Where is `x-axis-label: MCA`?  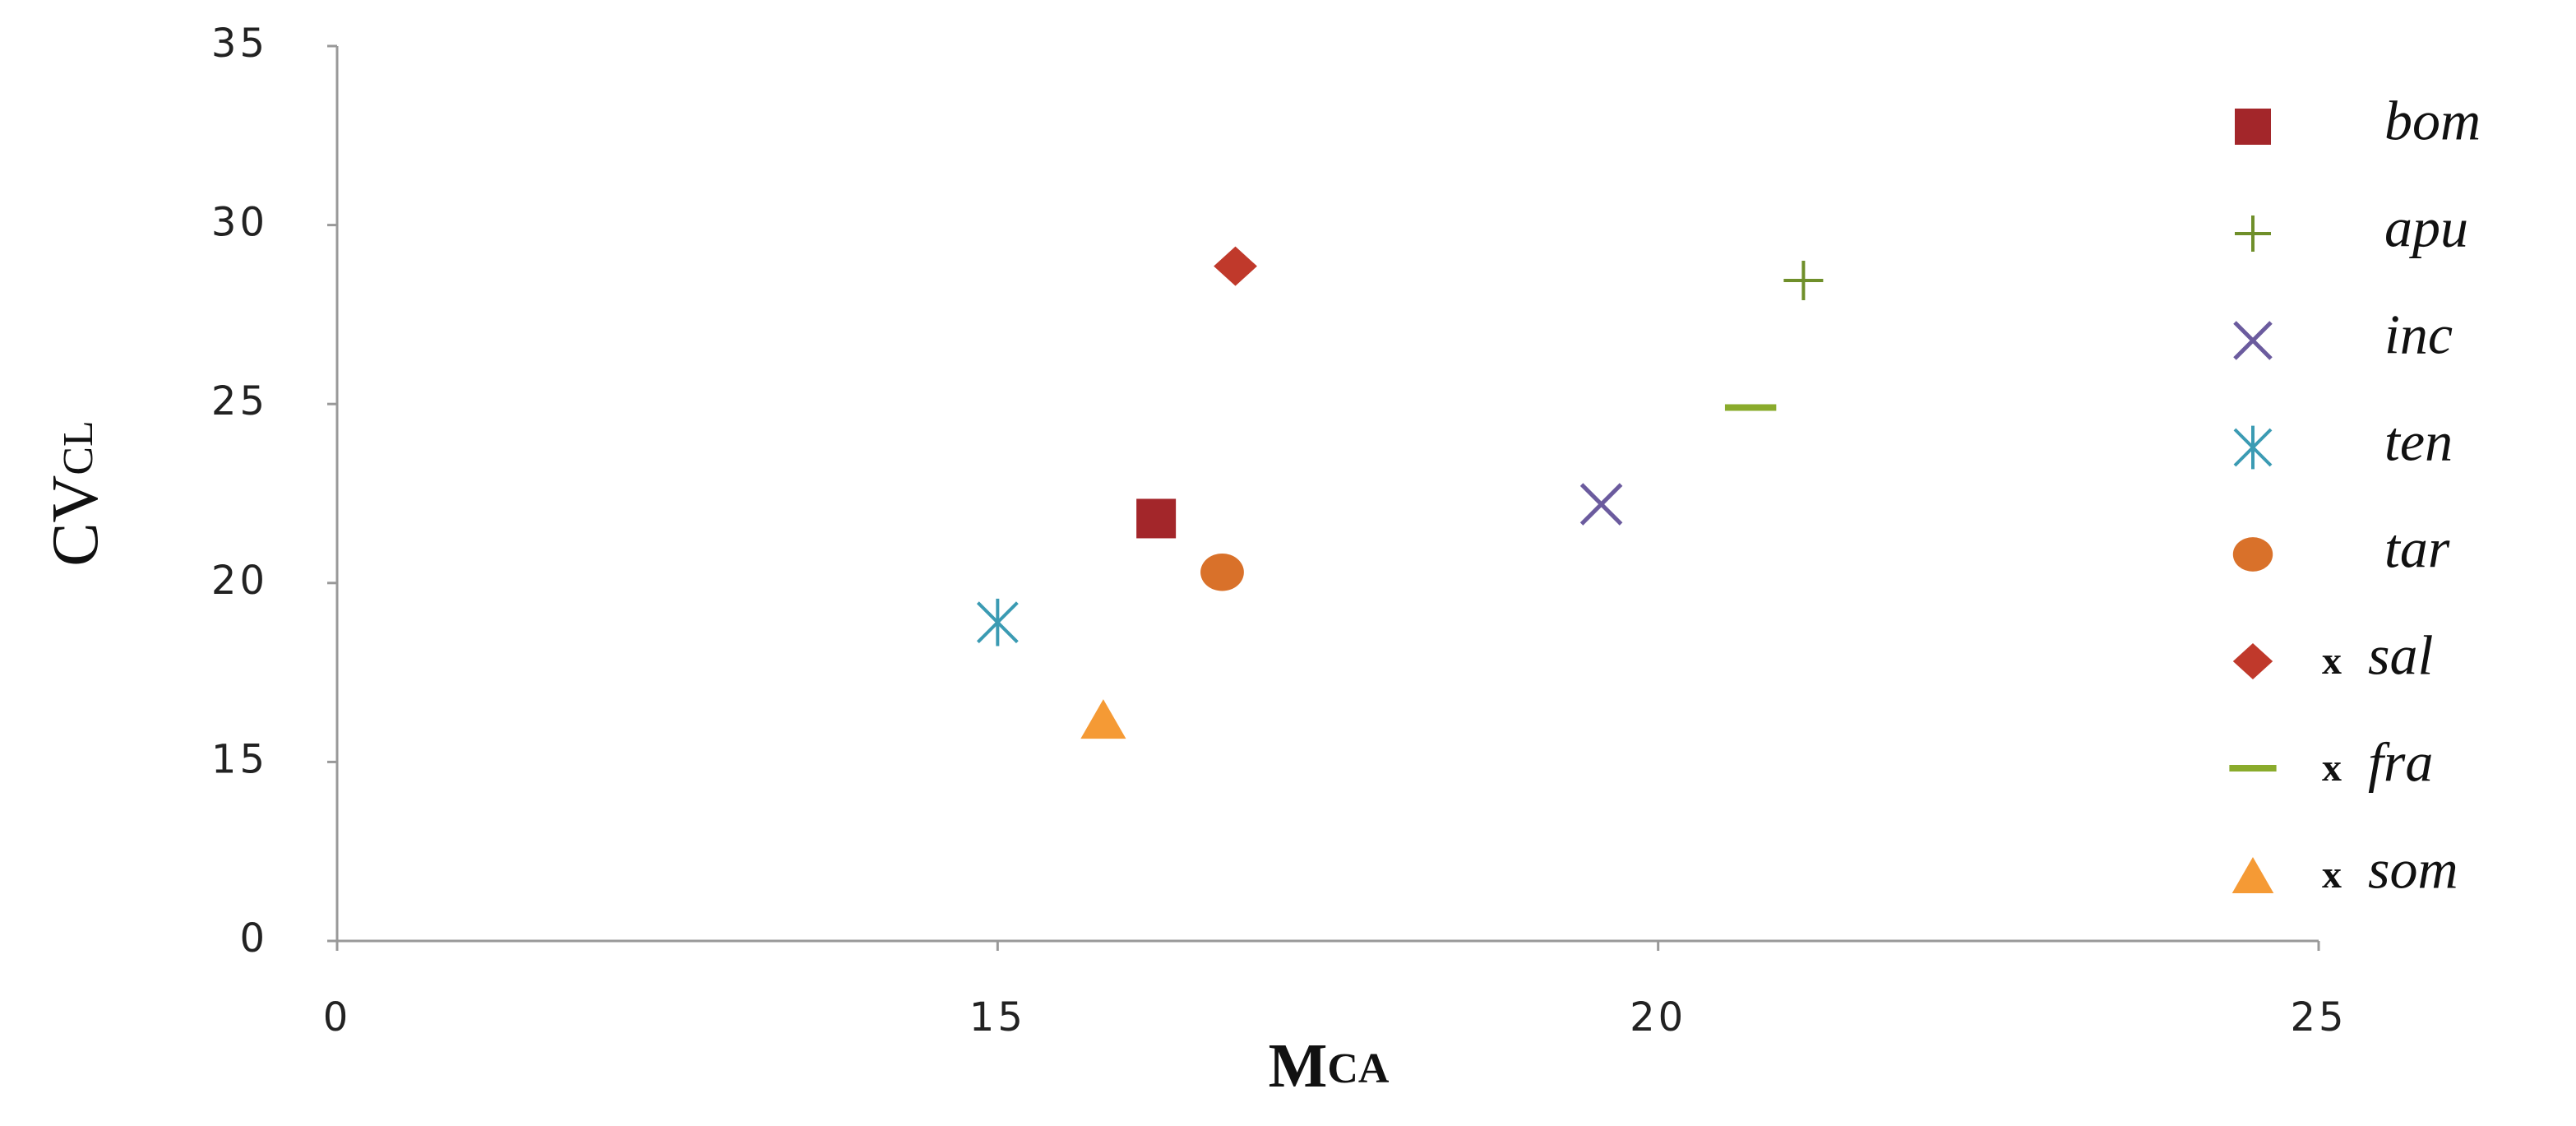
x-axis-label: MCA is located at coordinates (1329, 1066).